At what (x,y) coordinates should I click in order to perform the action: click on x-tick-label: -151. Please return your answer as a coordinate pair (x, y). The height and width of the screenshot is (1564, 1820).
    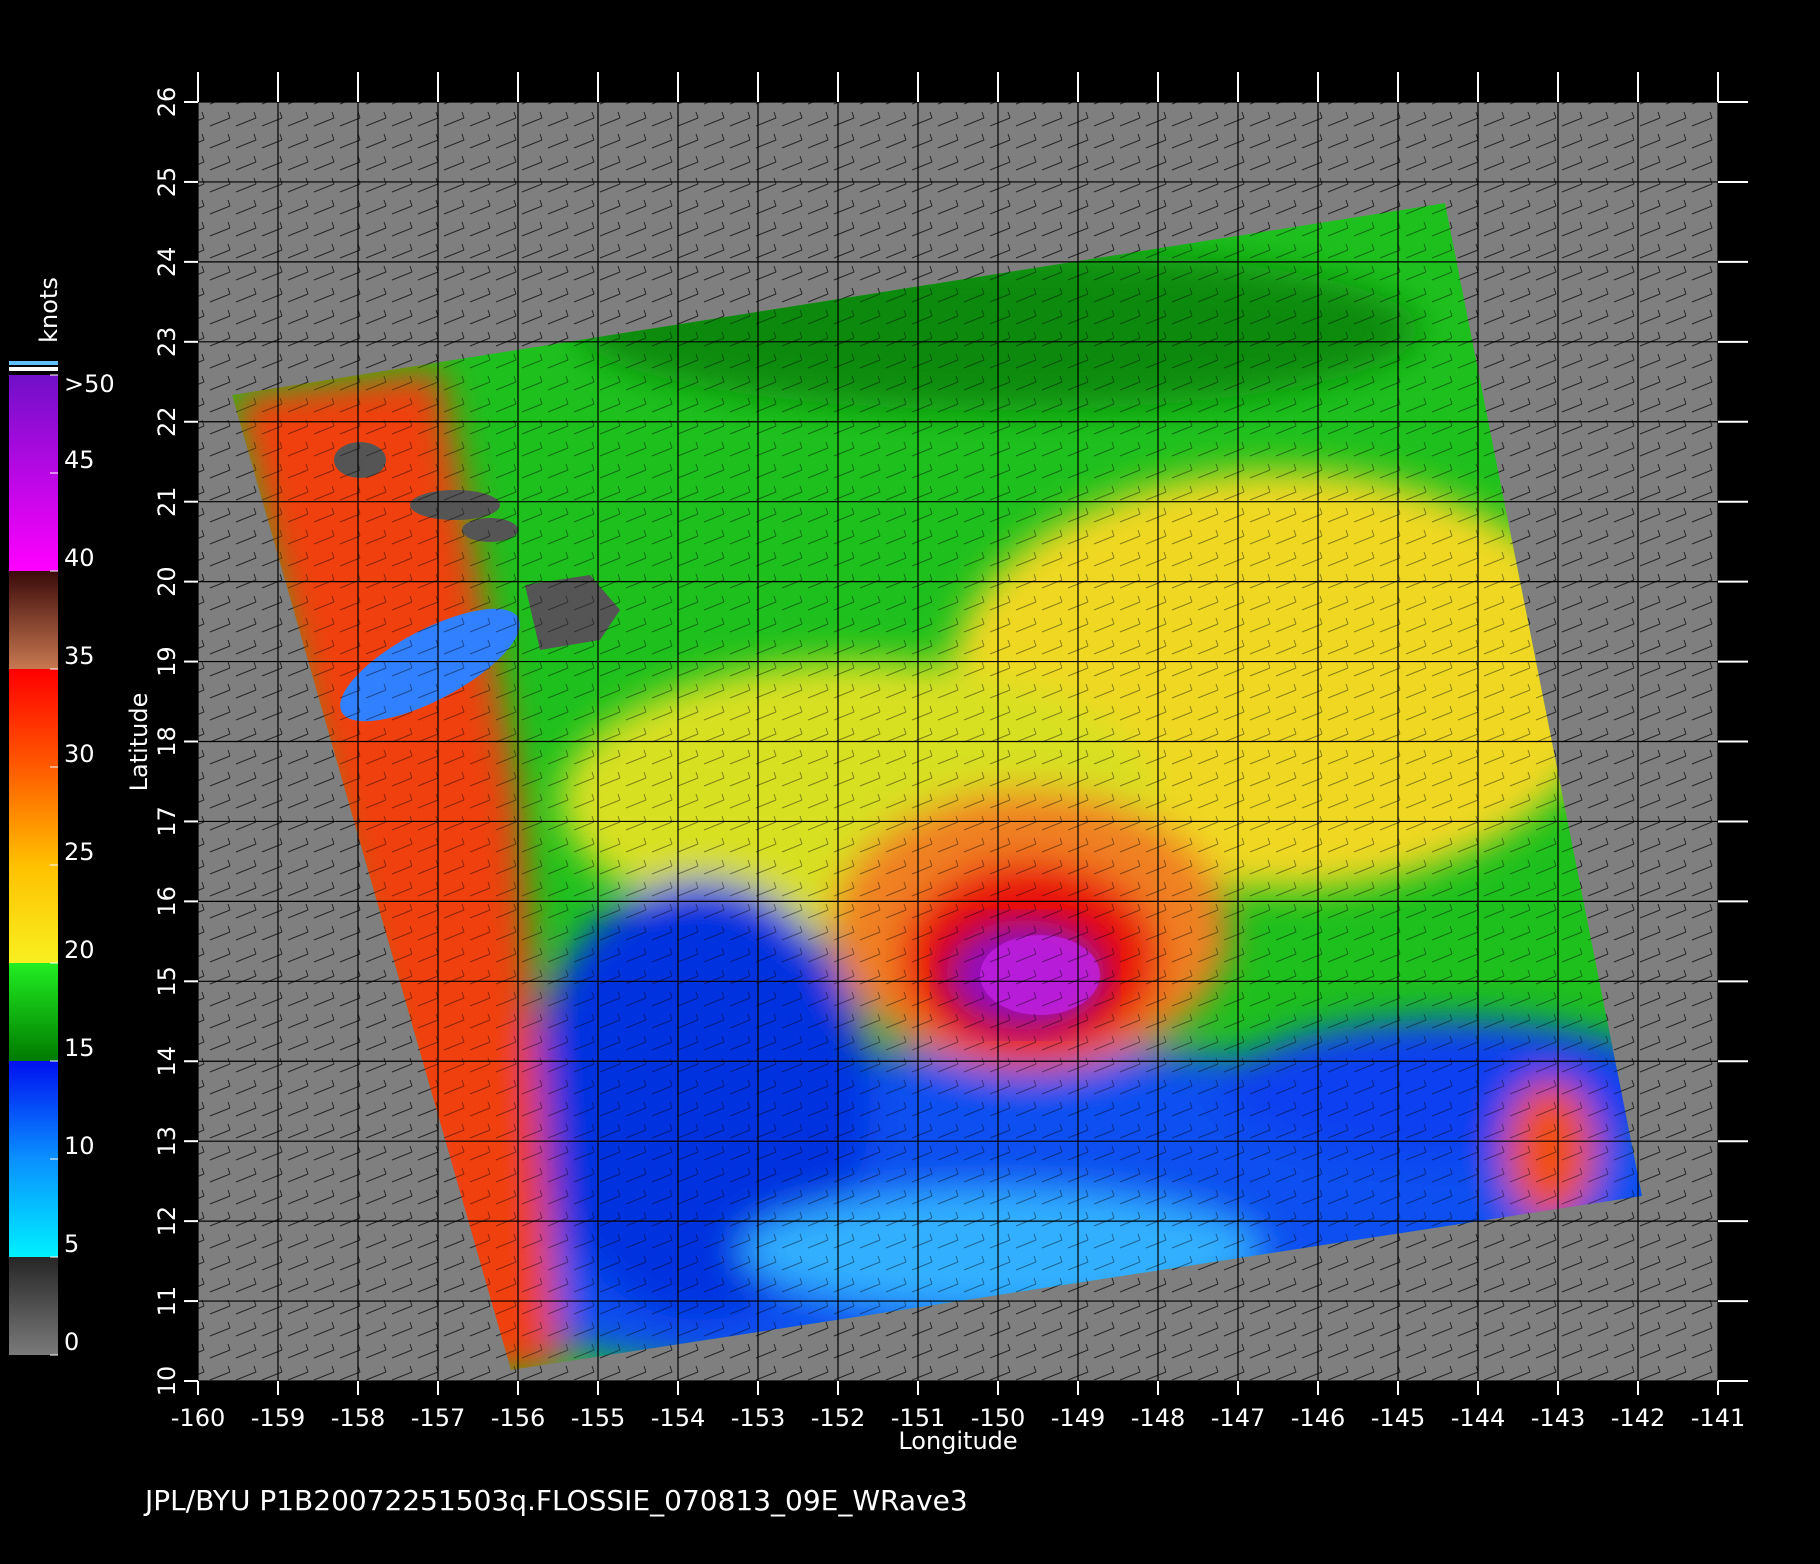
    Looking at the image, I should click on (918, 1418).